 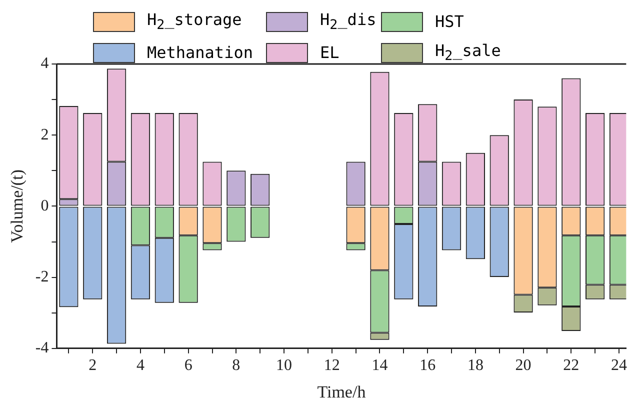 I want to click on x-tick-label: 16, so click(x=428, y=365).